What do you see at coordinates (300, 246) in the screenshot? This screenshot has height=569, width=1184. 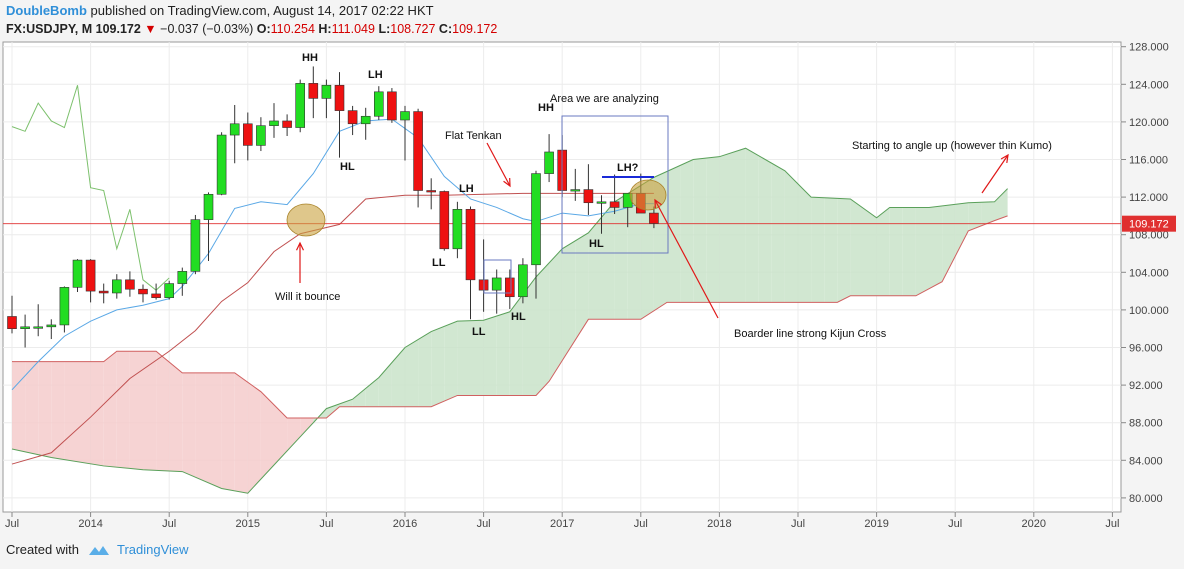 I see `bounce-arrow-head` at bounding box center [300, 246].